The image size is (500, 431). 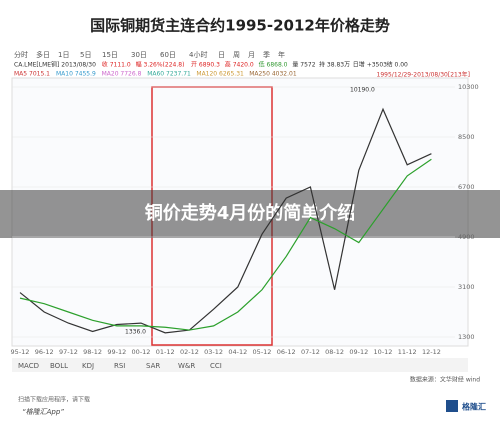 What do you see at coordinates (139, 55) in the screenshot?
I see `toolbar-item: 30日` at bounding box center [139, 55].